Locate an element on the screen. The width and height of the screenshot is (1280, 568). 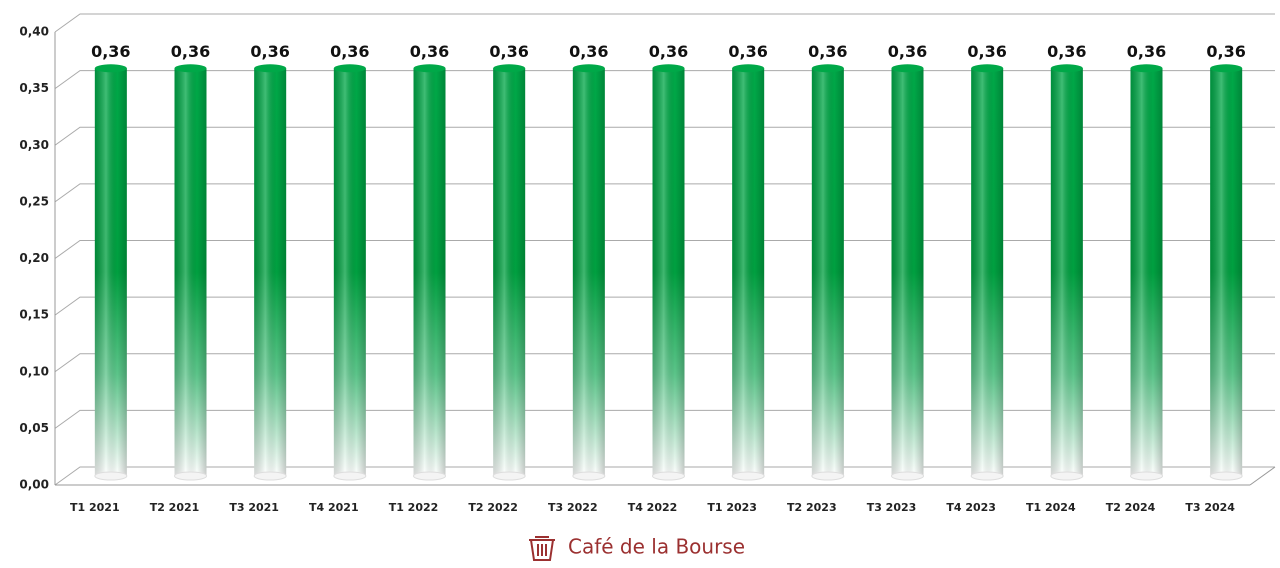
y-tick-label: 0,05 is located at coordinates (34, 428).